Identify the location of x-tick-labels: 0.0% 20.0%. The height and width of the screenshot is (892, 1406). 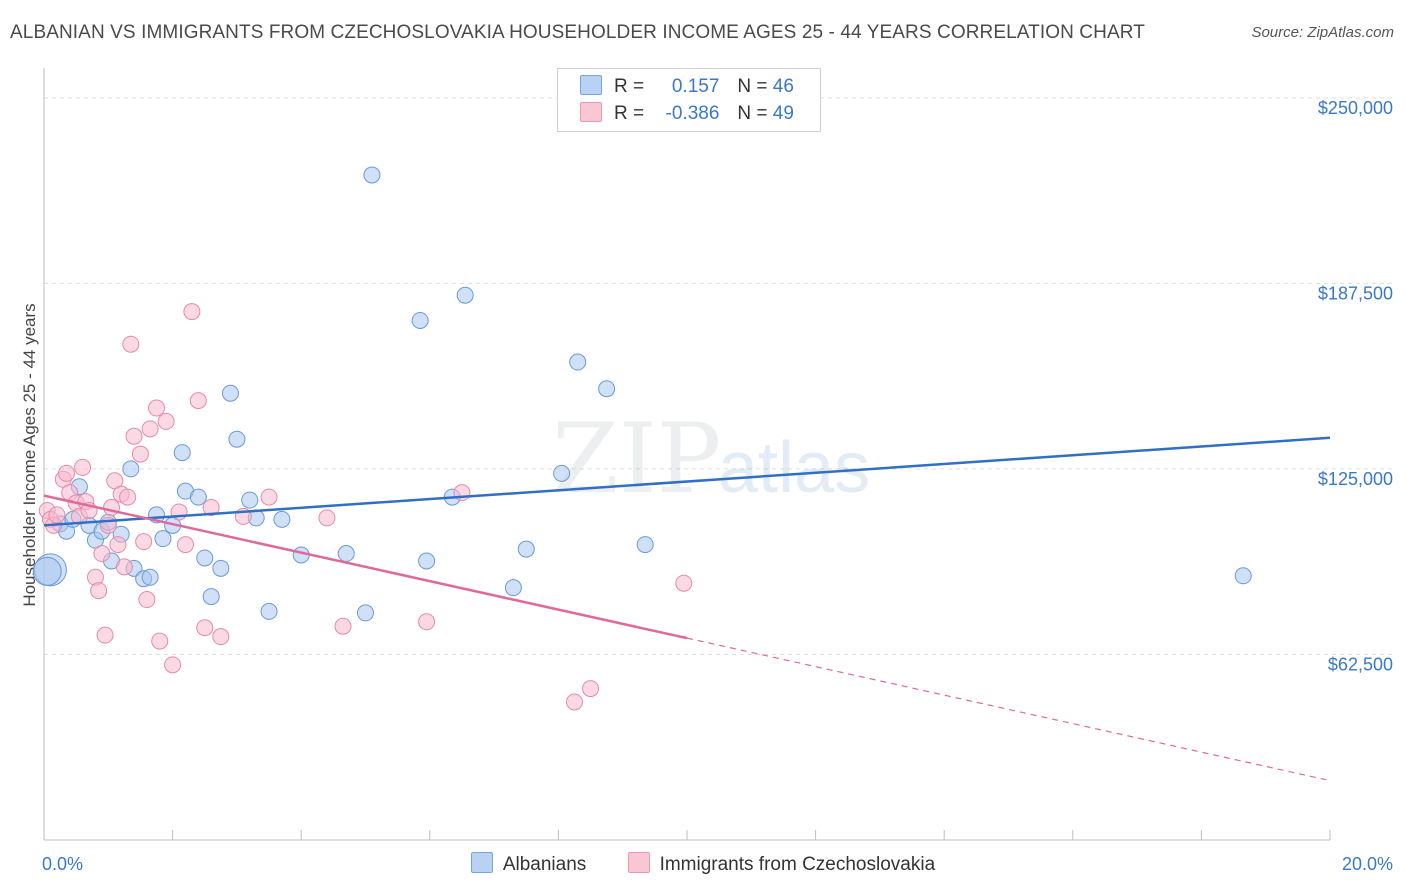
(717, 864).